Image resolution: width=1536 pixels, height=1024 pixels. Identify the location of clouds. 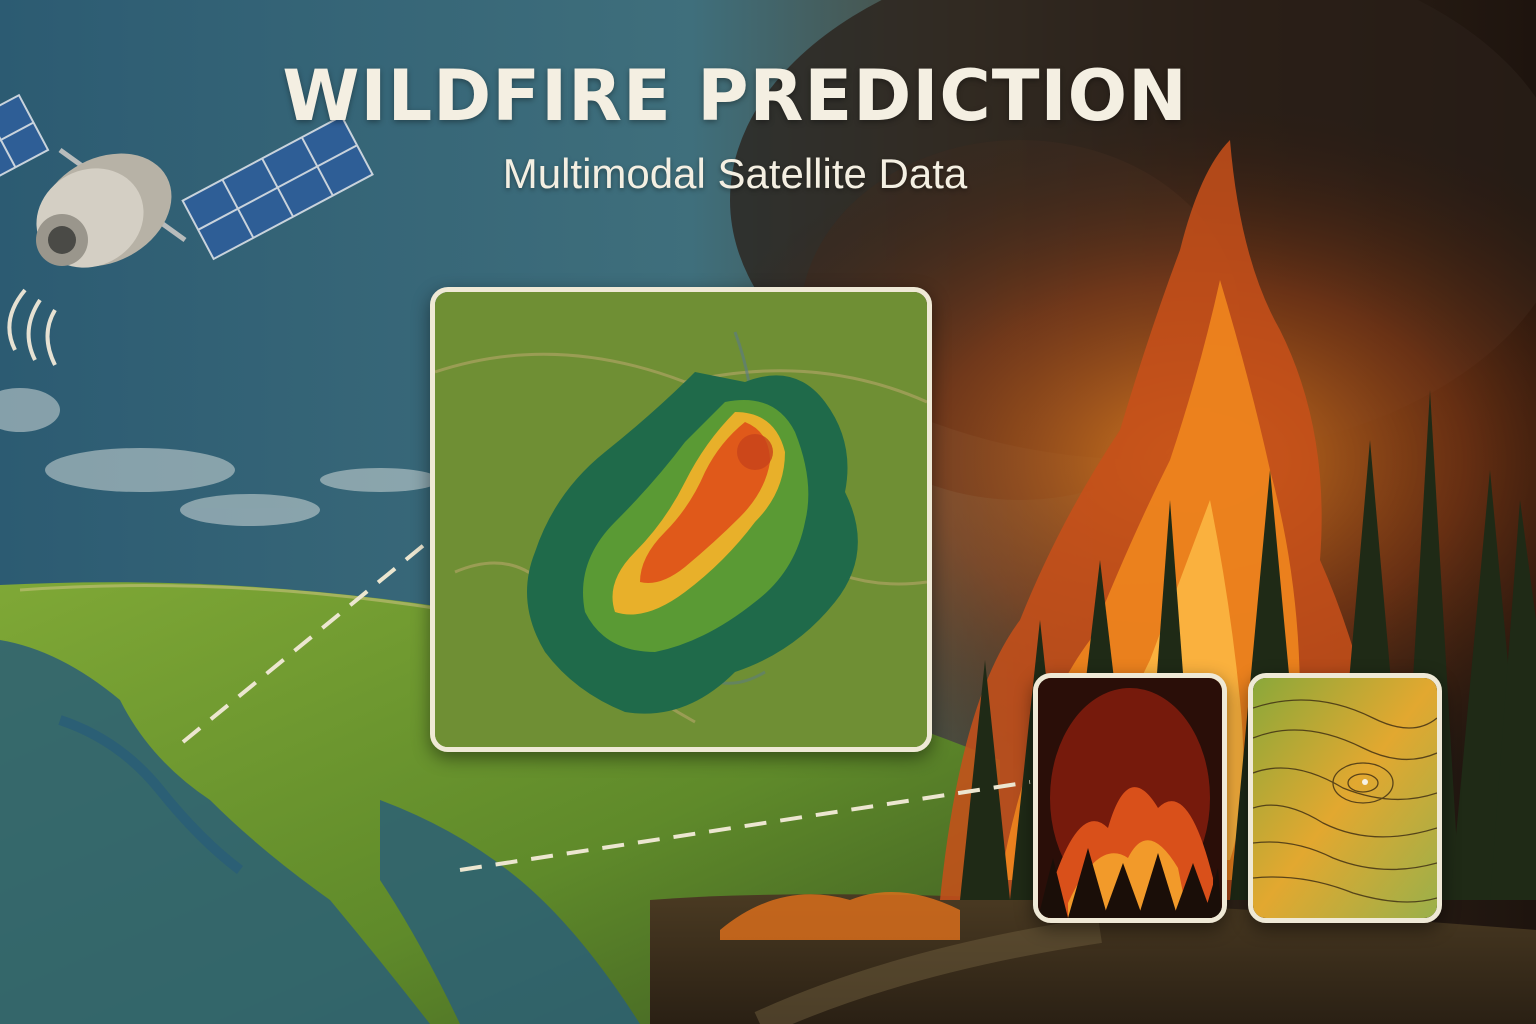
(220, 457).